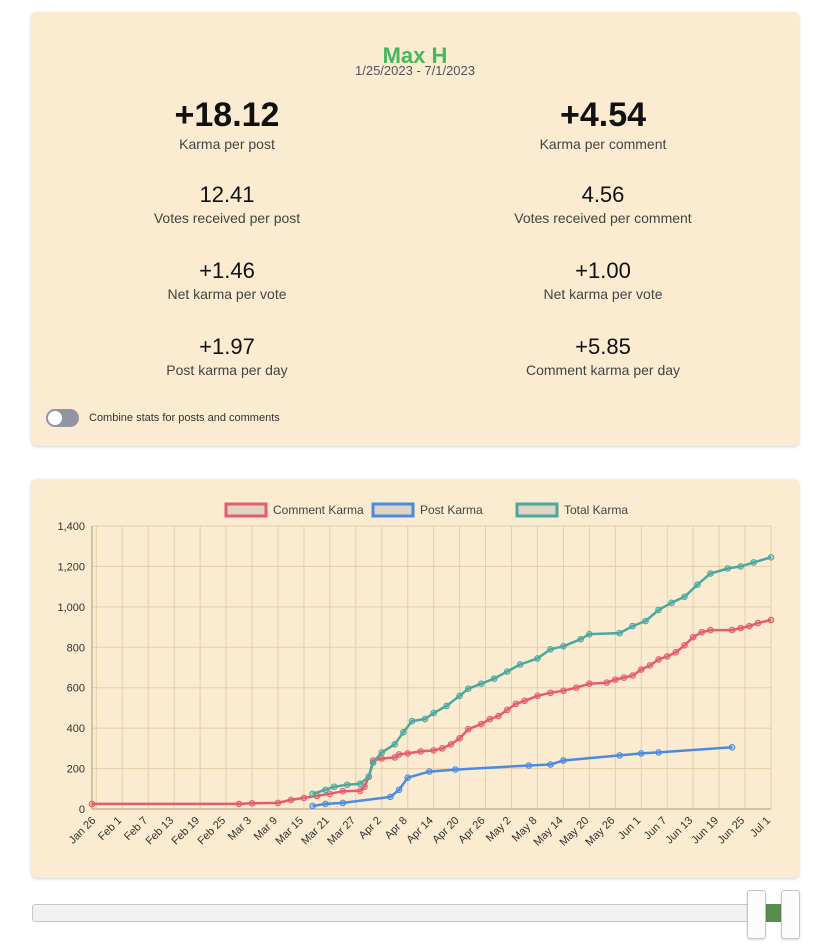 The width and height of the screenshot is (818, 948). I want to click on range-slider-track, so click(401, 913).